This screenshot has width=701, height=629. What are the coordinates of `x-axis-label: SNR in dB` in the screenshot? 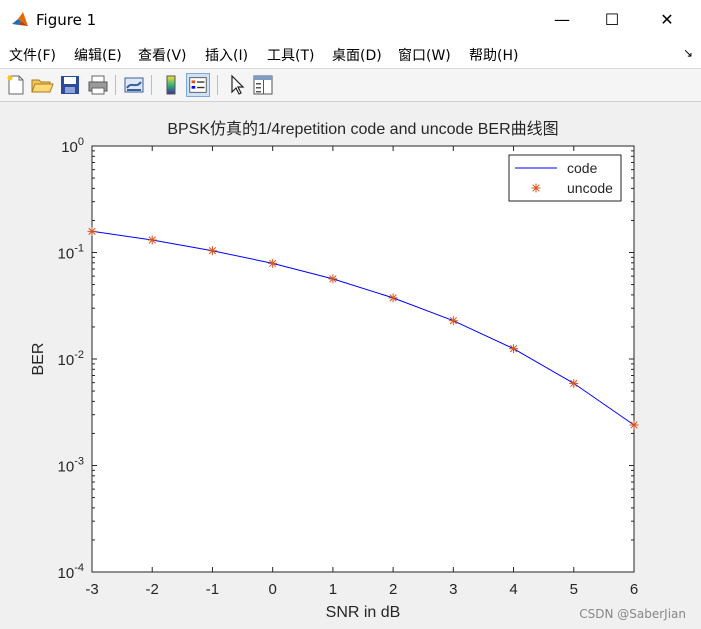 It's located at (363, 612).